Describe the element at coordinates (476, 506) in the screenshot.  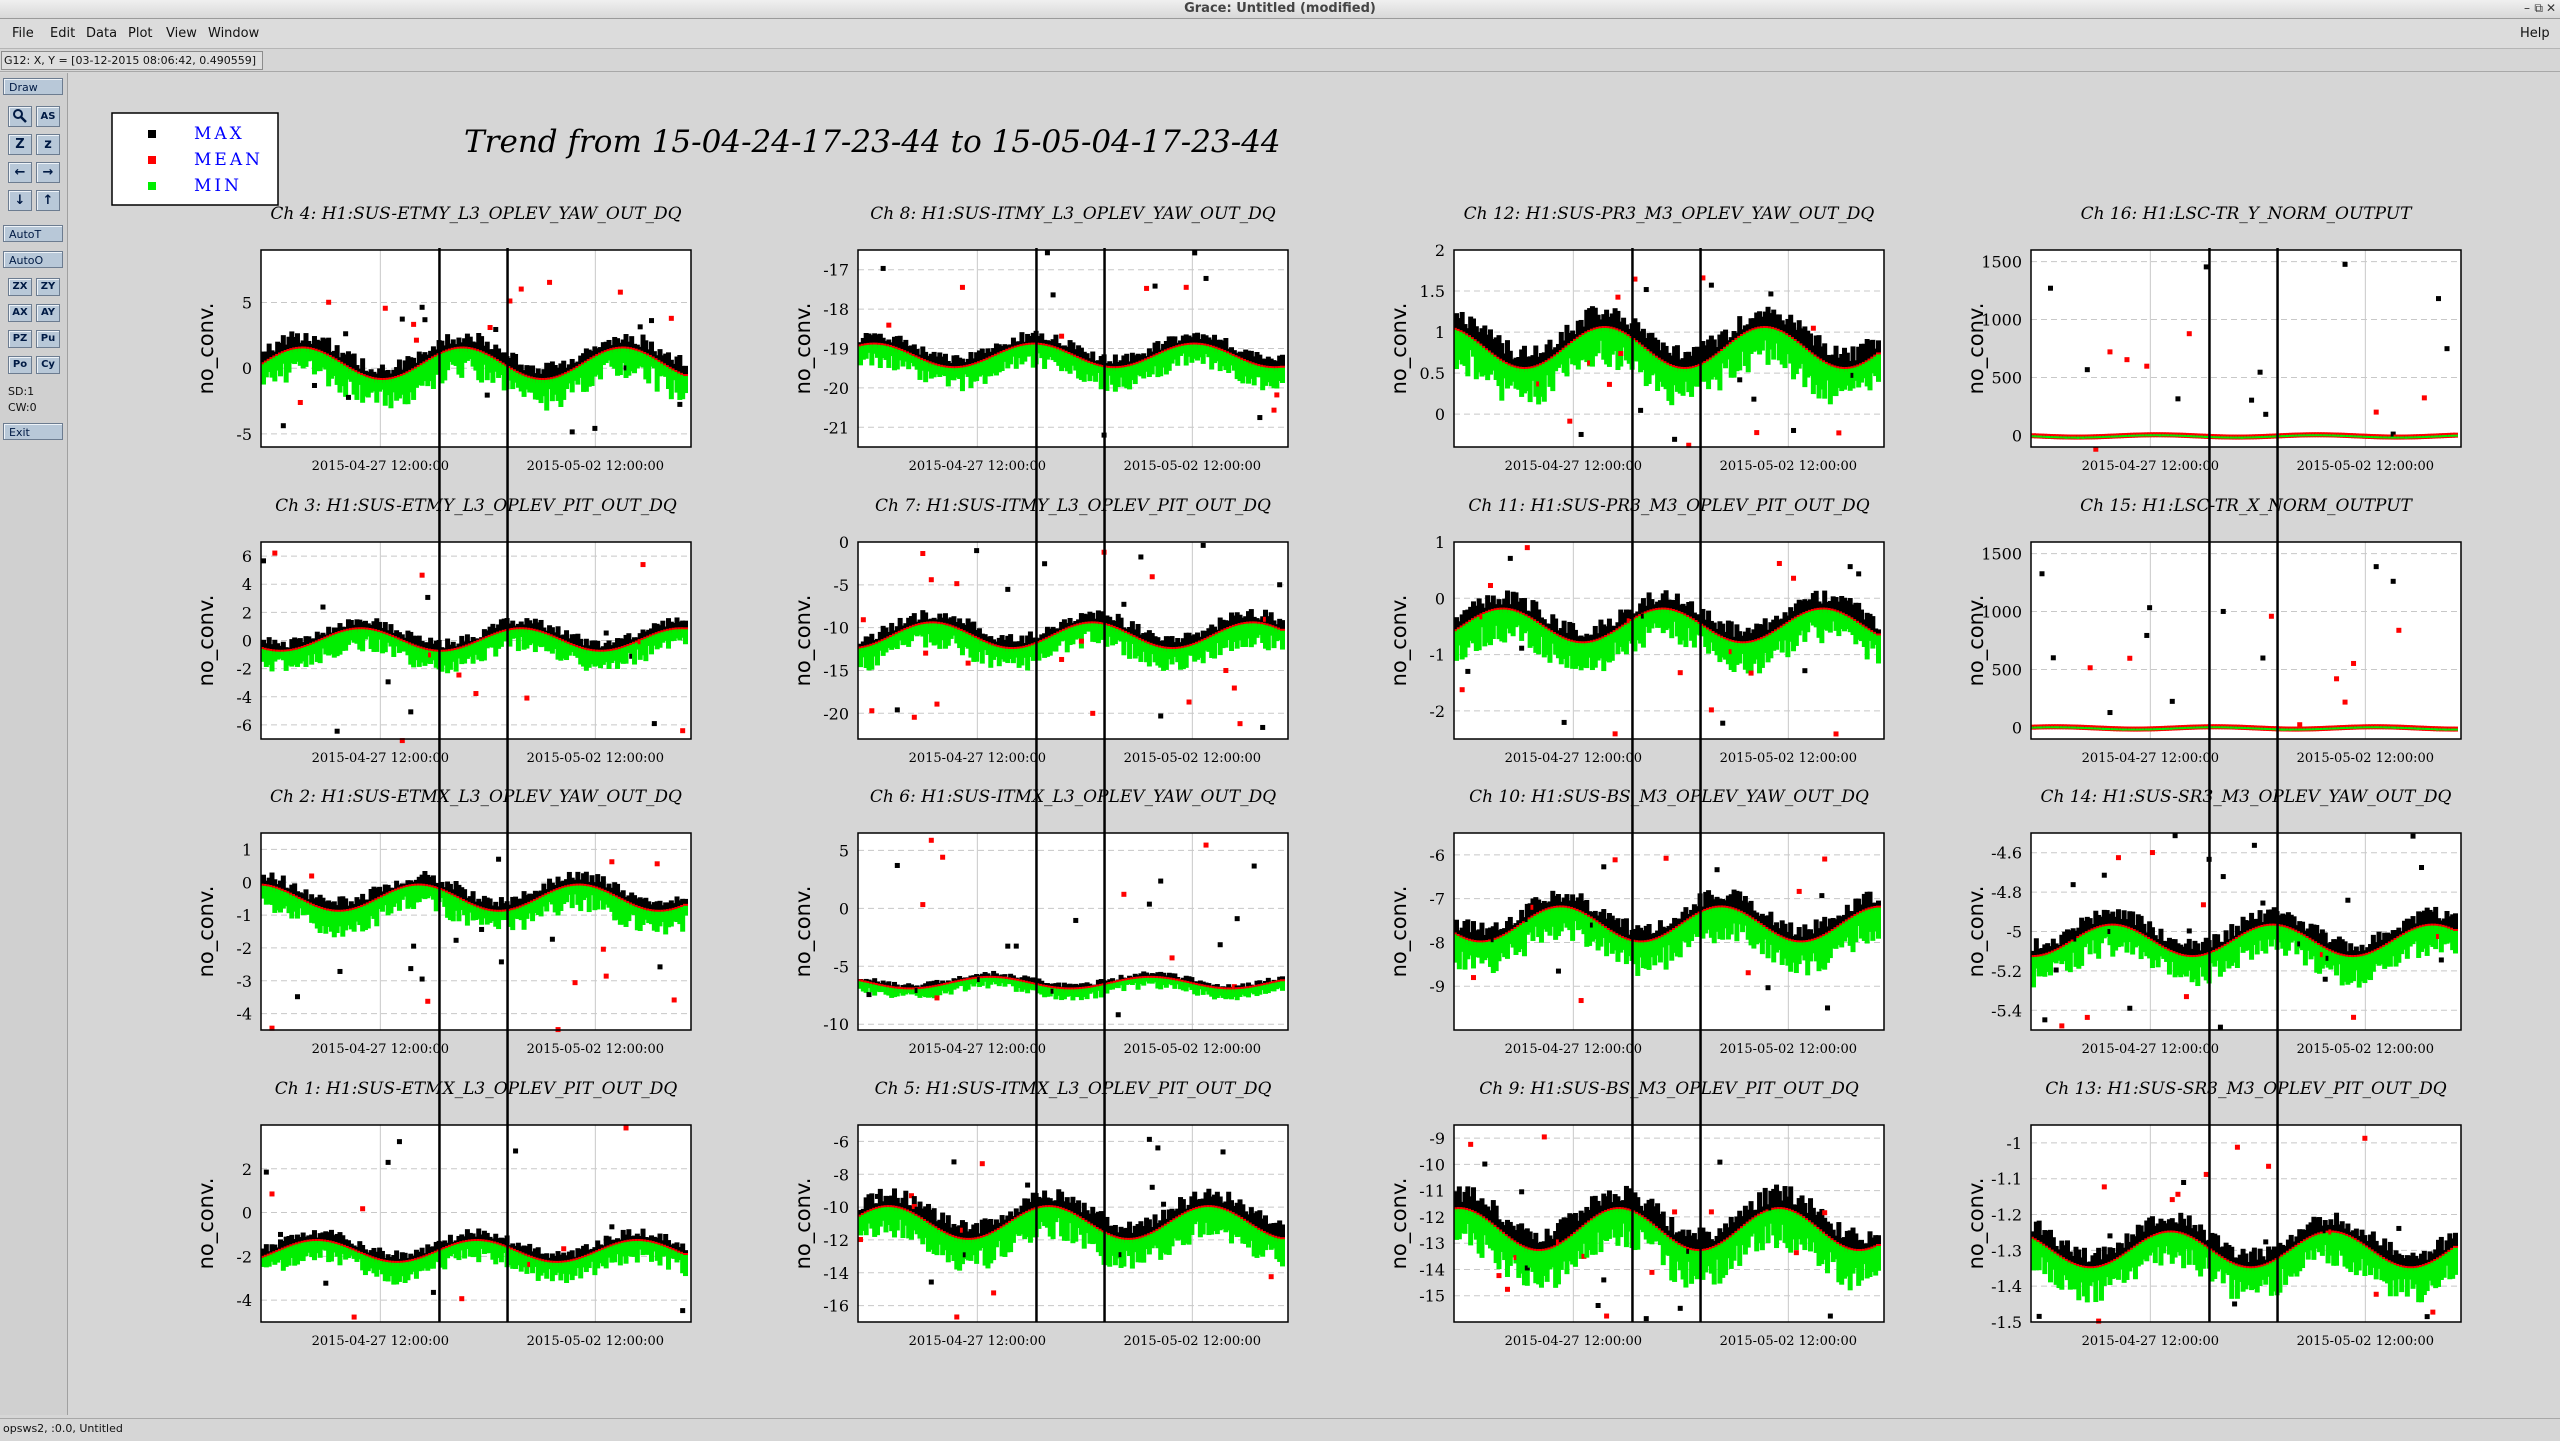
I see `panel-title: Ch 3: H1:SUS-ETMY_L3_OPLEV_PIT_OUT_DQ` at that location.